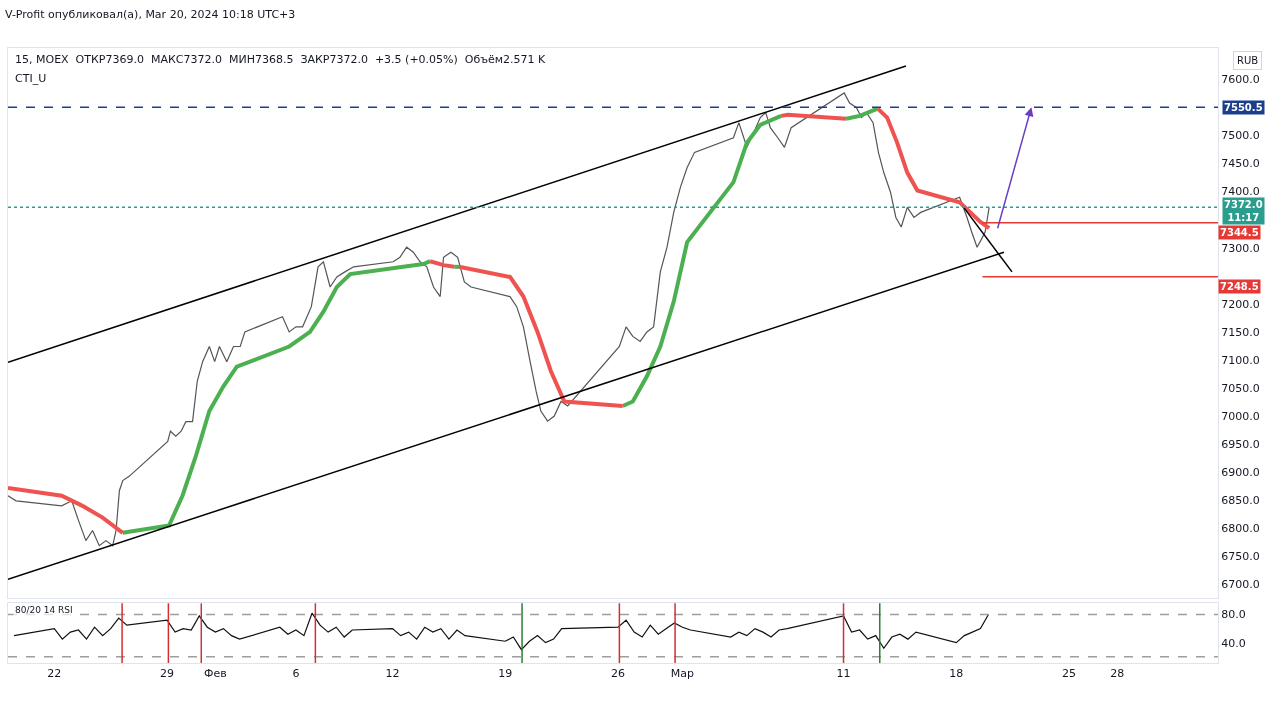 The width and height of the screenshot is (1280, 718). What do you see at coordinates (296, 674) in the screenshot?
I see `x-tick-label: 6` at bounding box center [296, 674].